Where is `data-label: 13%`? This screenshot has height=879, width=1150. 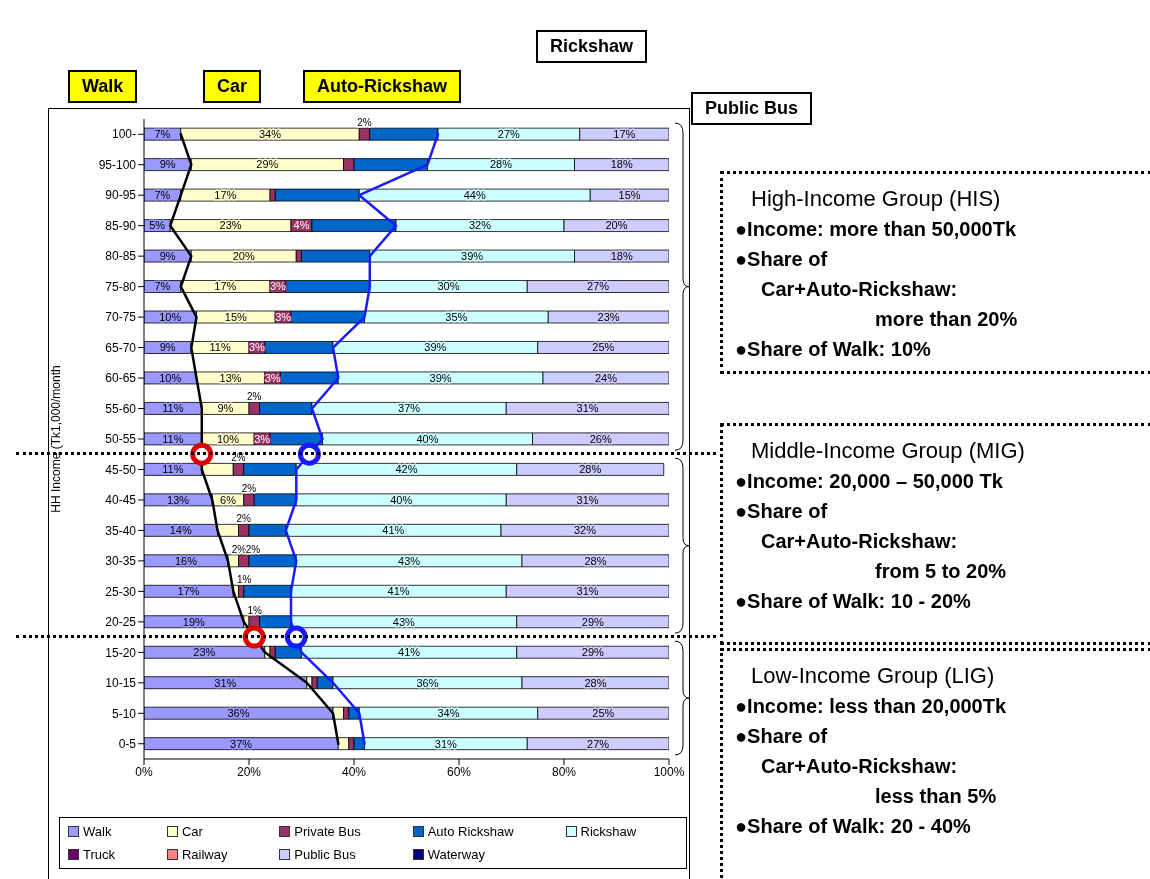
data-label: 13% is located at coordinates (178, 499).